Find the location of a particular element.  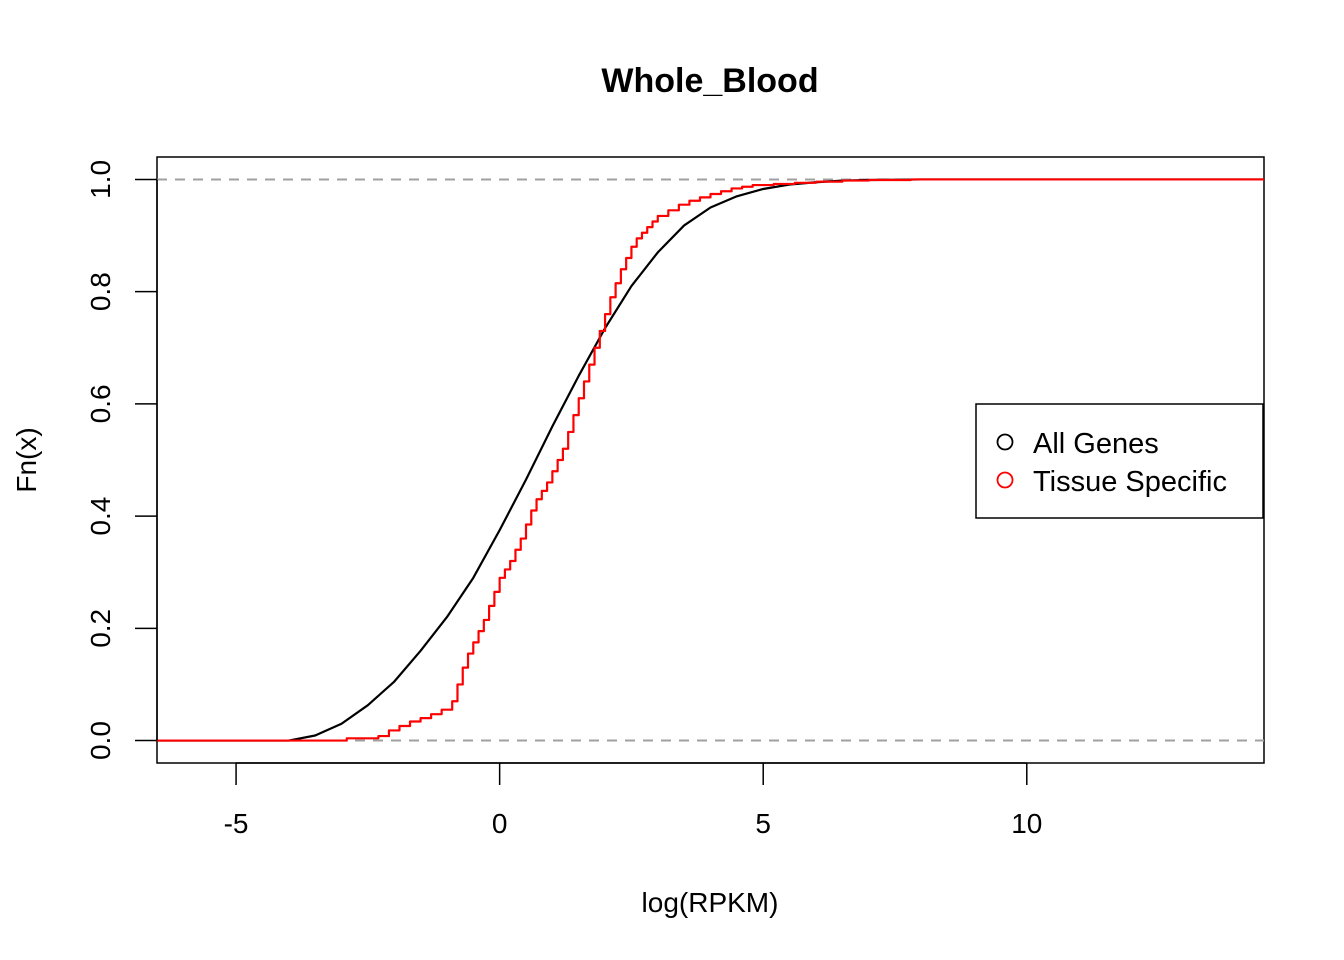

legend-label: Tissue Specific is located at coordinates (1130, 482).